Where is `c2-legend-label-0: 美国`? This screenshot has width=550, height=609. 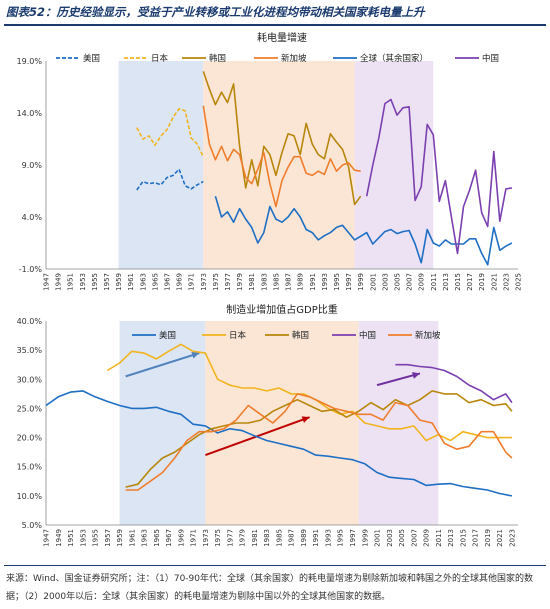
c2-legend-label-0: 美国 is located at coordinates (167, 335).